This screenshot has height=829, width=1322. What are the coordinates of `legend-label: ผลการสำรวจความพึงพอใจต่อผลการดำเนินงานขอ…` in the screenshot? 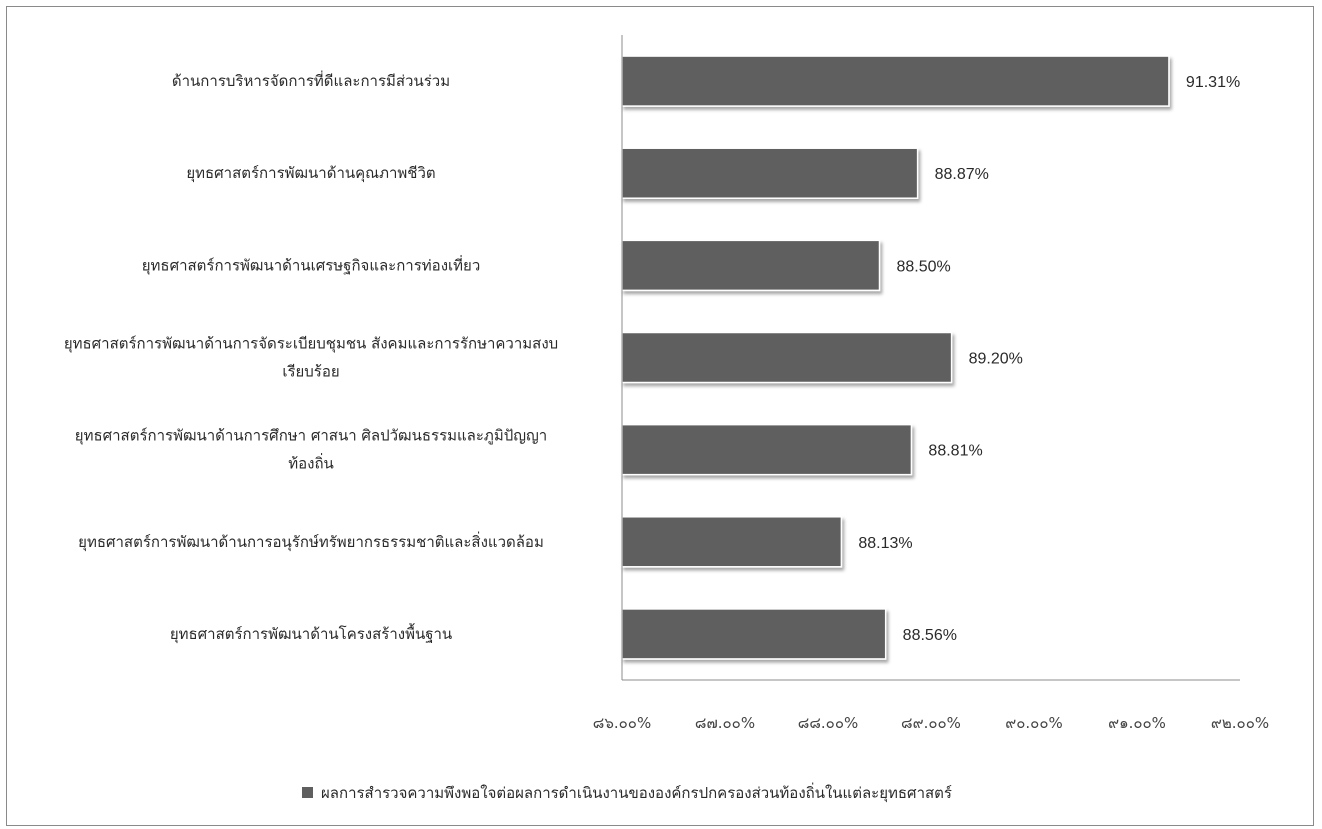 It's located at (636, 792).